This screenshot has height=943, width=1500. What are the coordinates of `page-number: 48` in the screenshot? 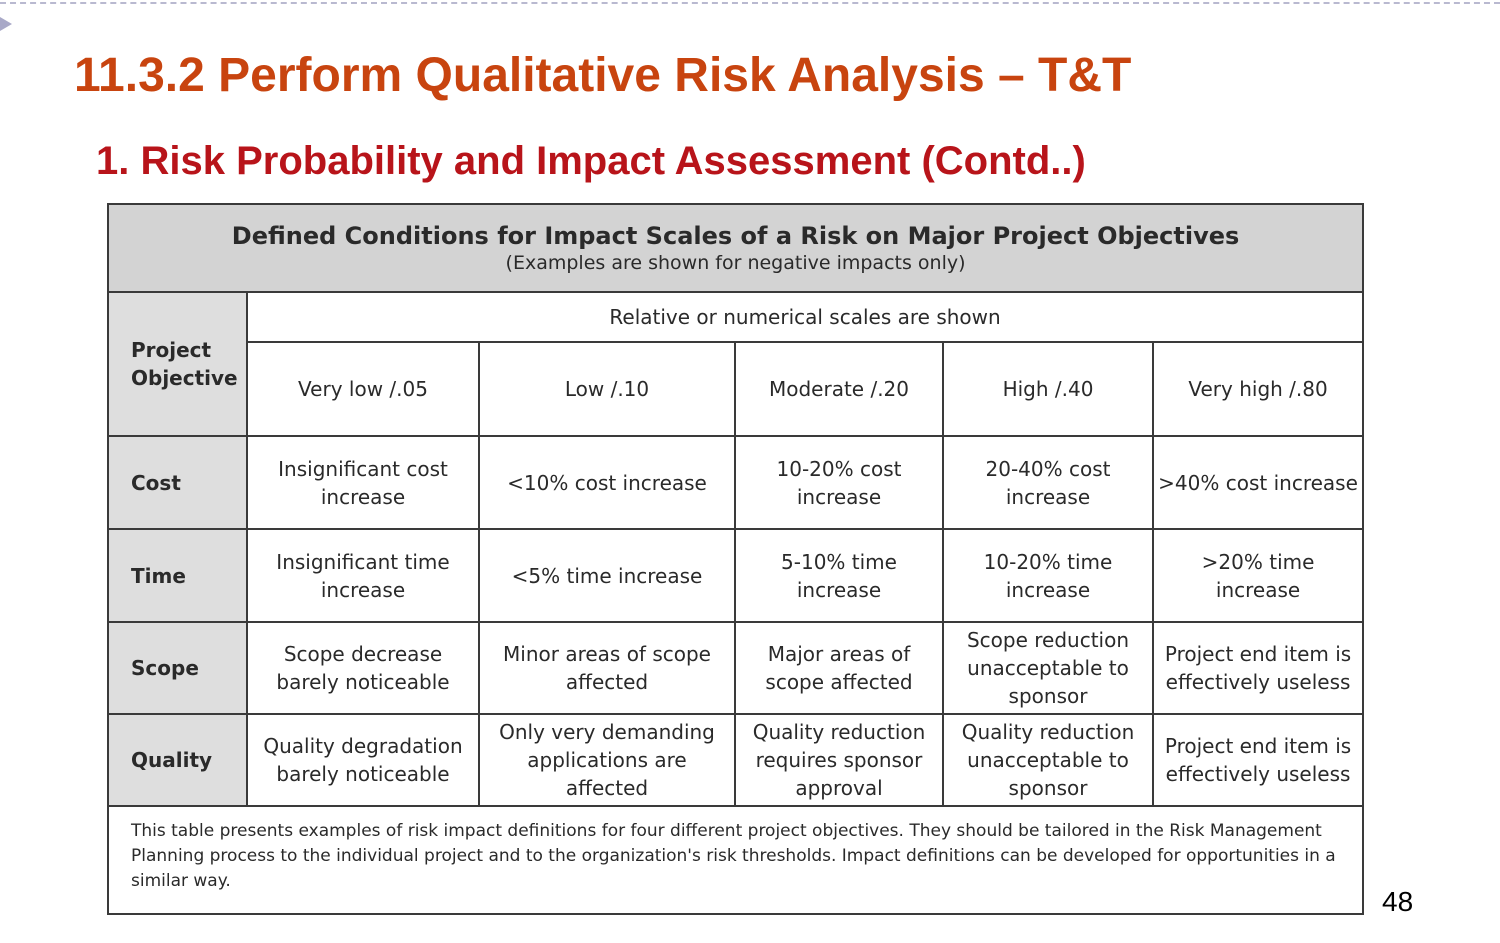 It's located at (1398, 901).